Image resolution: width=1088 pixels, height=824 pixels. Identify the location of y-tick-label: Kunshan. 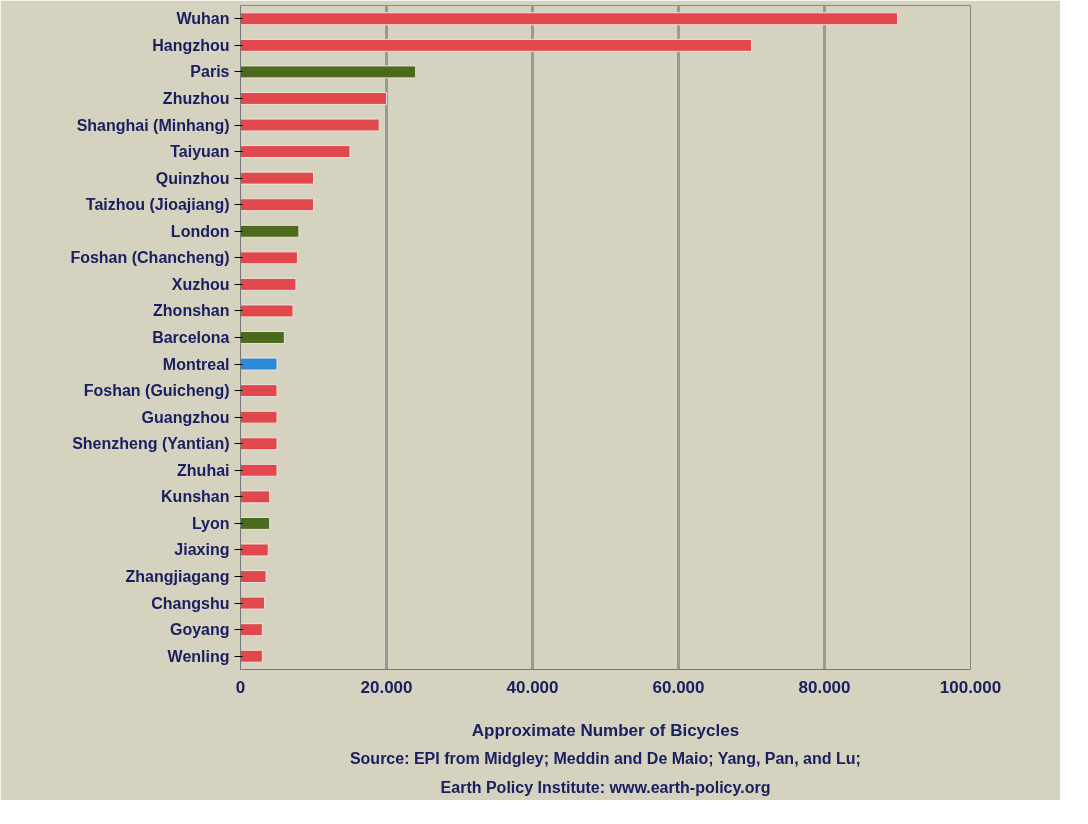
(195, 497).